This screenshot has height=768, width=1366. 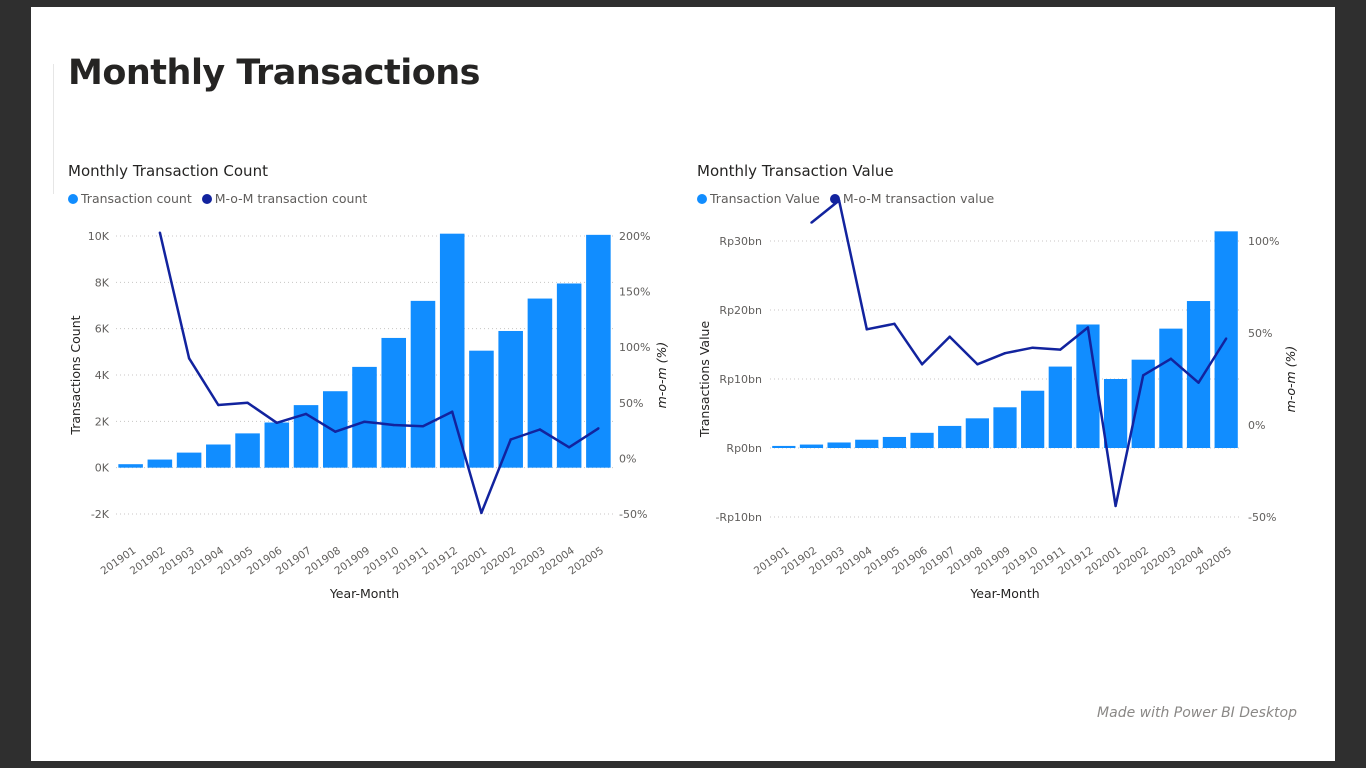 I want to click on y-tick-label: 2K, so click(x=102, y=421).